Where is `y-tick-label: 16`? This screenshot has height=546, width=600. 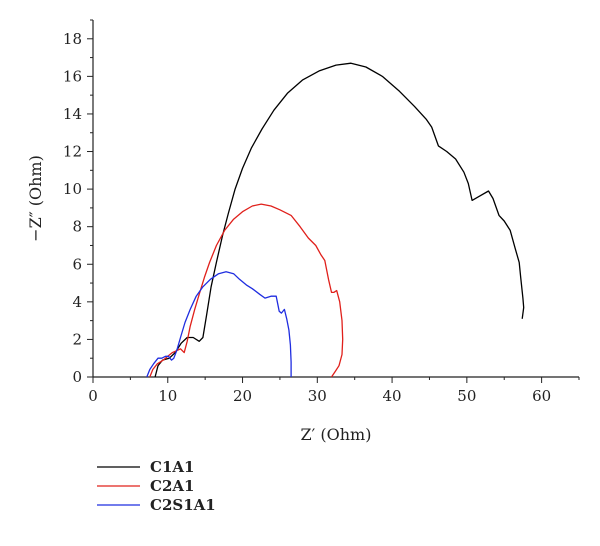
y-tick-label: 16 is located at coordinates (72, 76).